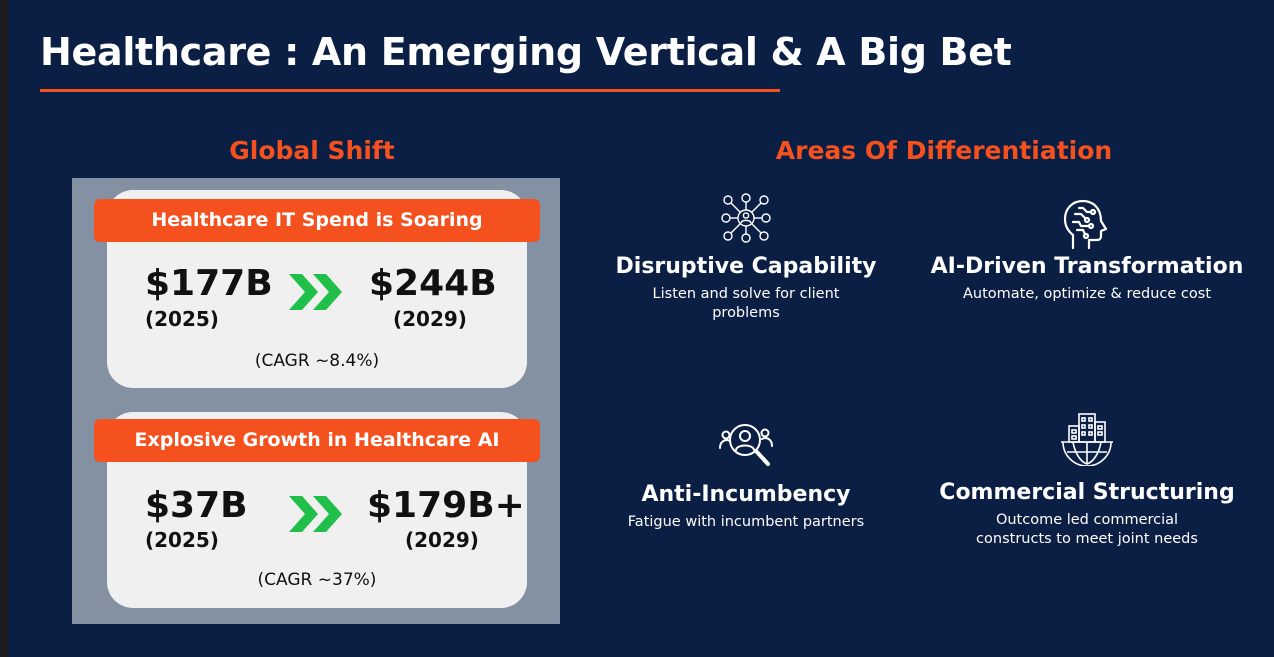 This screenshot has height=657, width=1274. What do you see at coordinates (746, 266) in the screenshot?
I see `feature-title: Disruptive Capability` at bounding box center [746, 266].